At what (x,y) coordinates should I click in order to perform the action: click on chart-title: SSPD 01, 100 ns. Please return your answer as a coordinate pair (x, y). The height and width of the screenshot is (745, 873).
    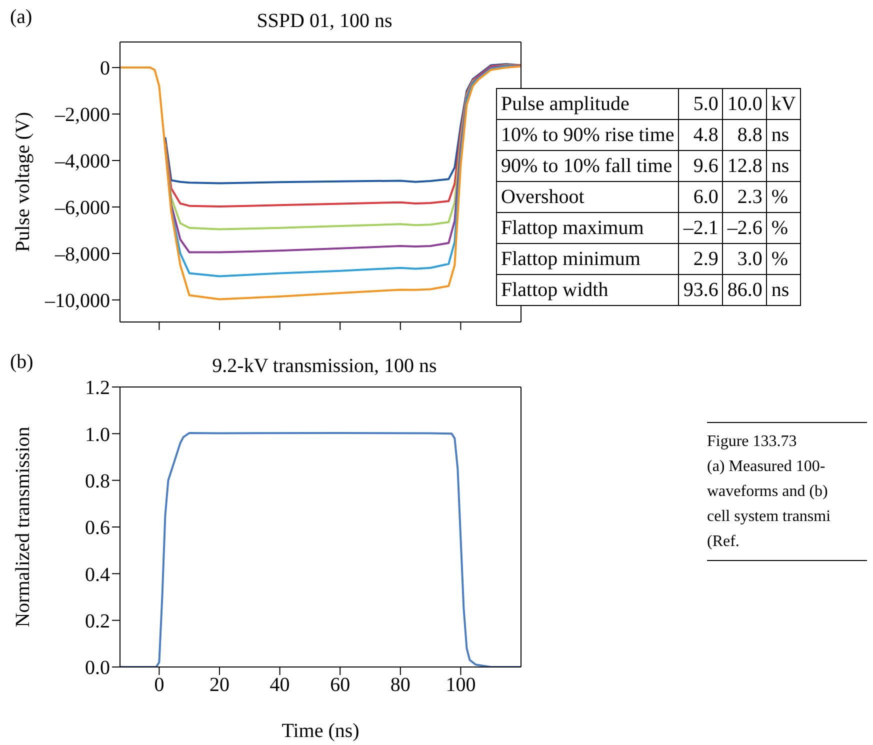
    Looking at the image, I should click on (325, 21).